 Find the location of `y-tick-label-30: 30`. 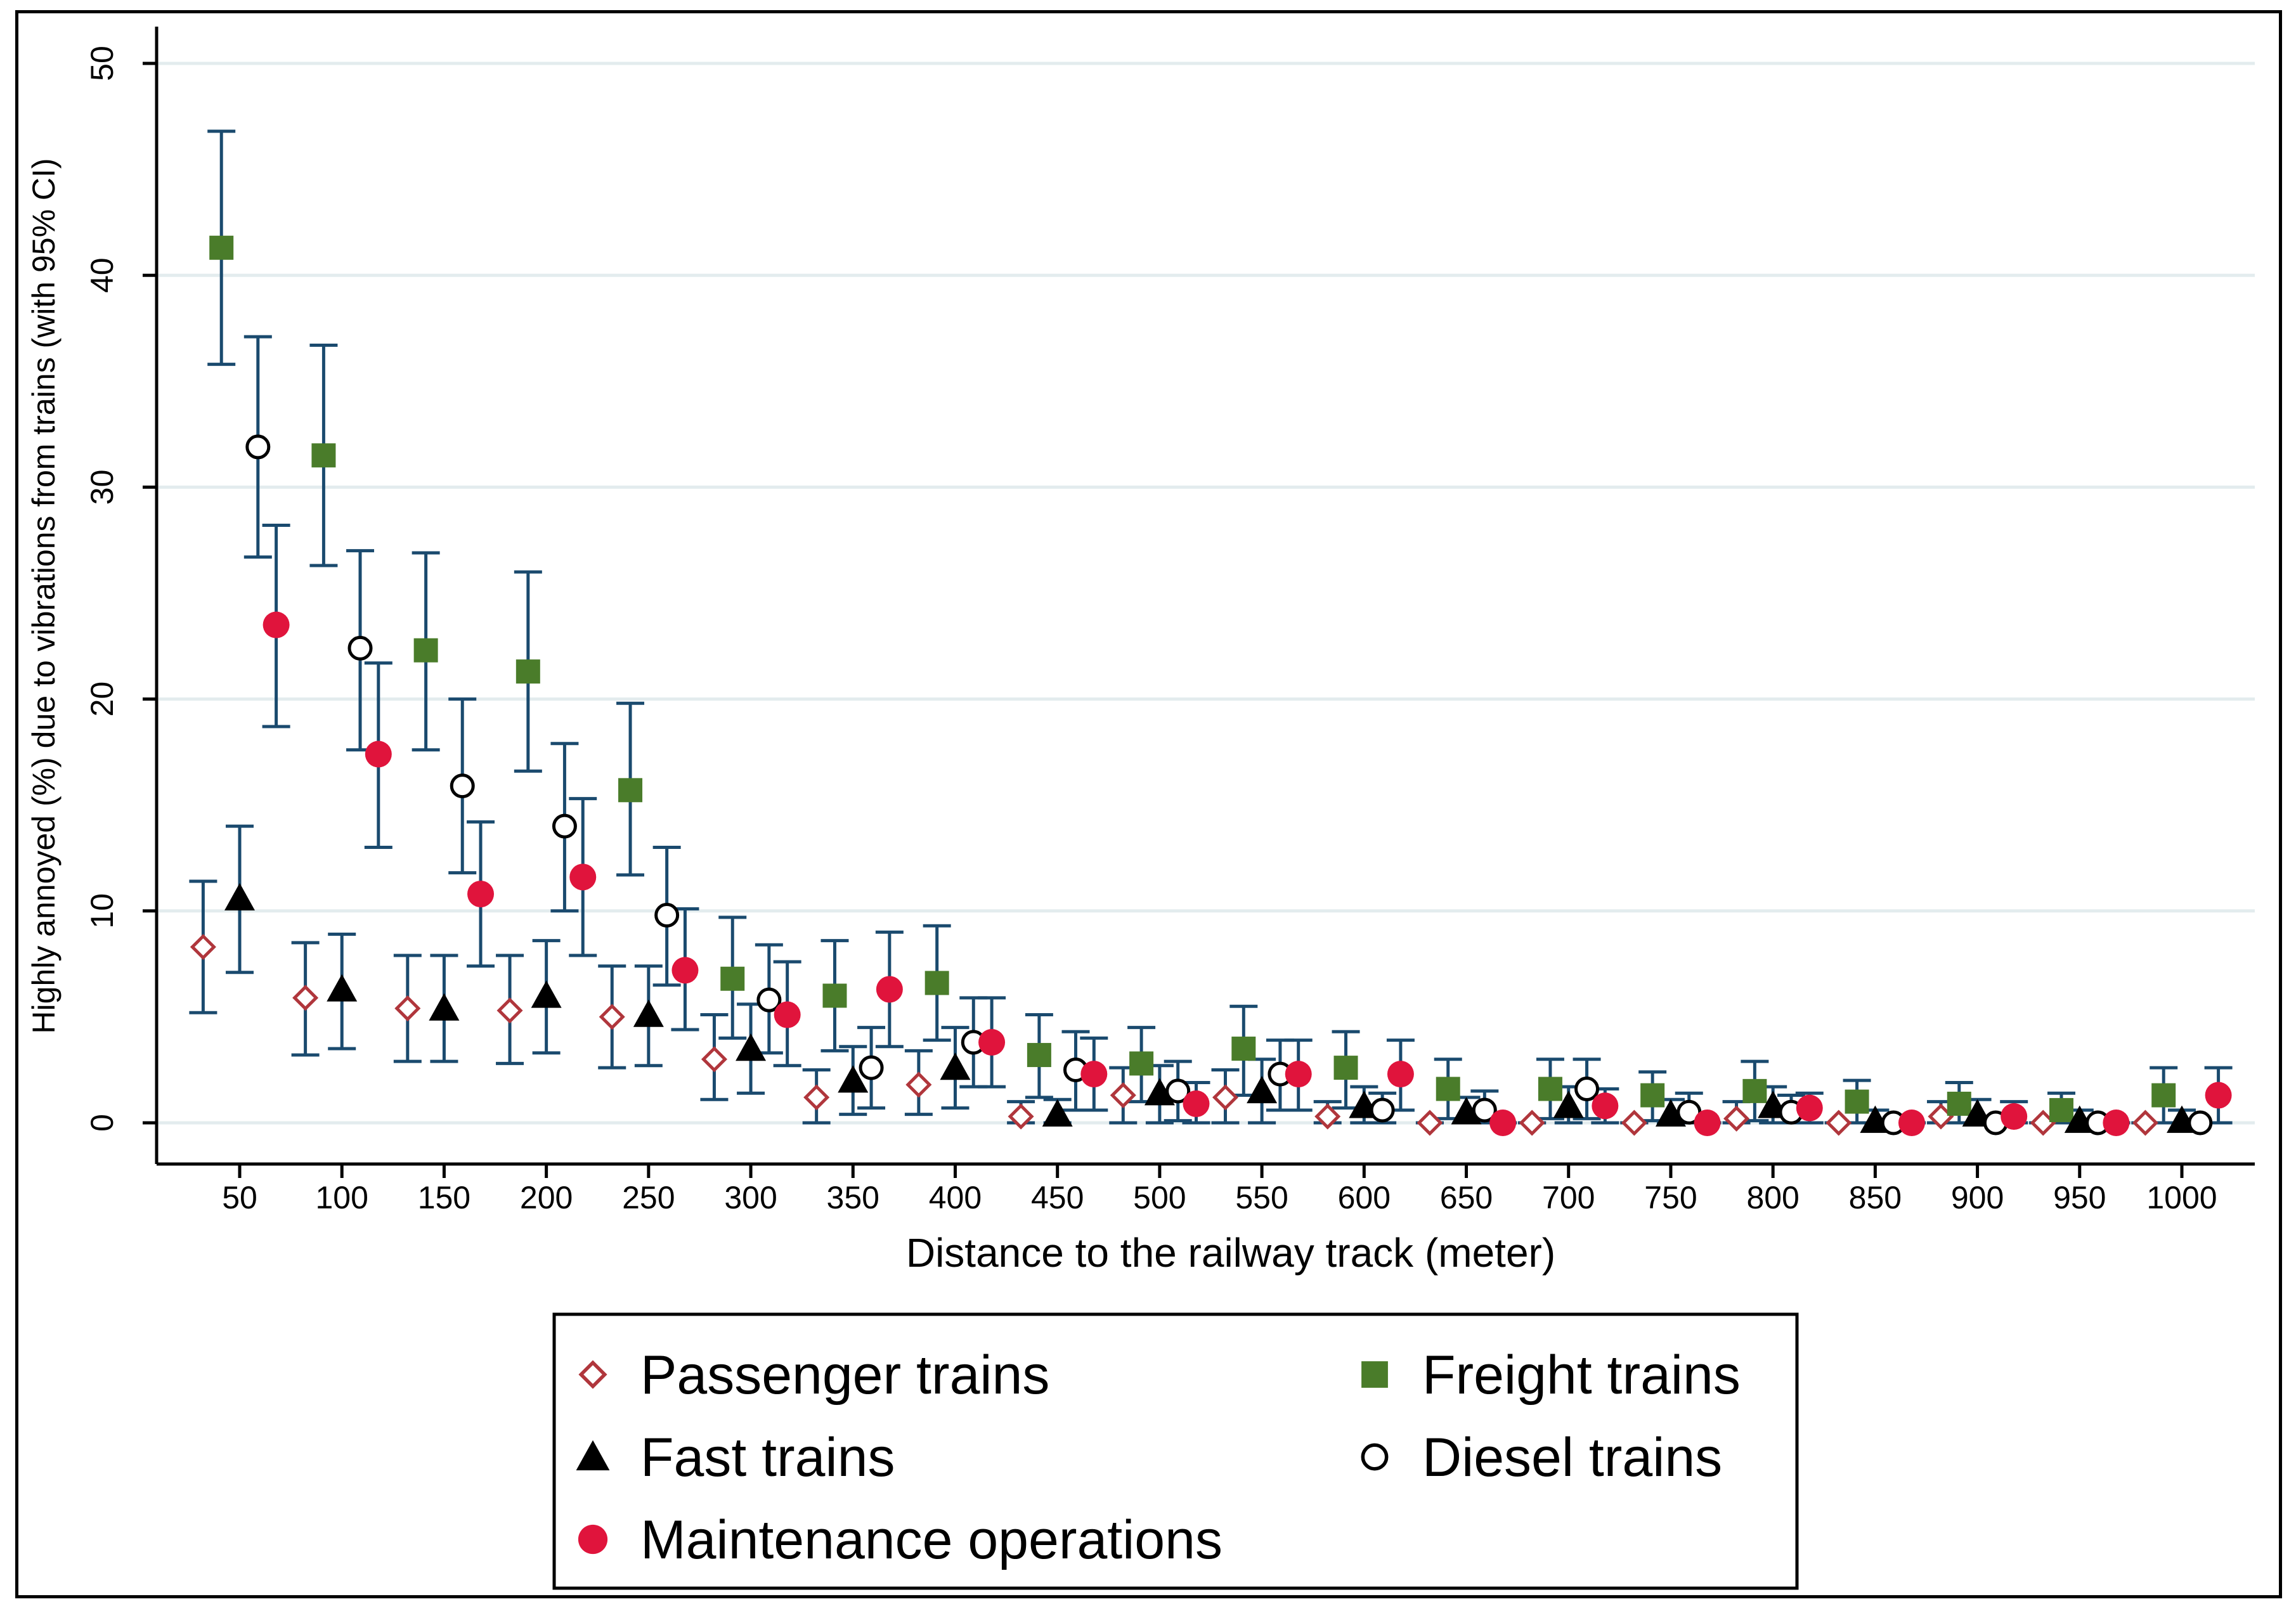

y-tick-label-30: 30 is located at coordinates (102, 487).